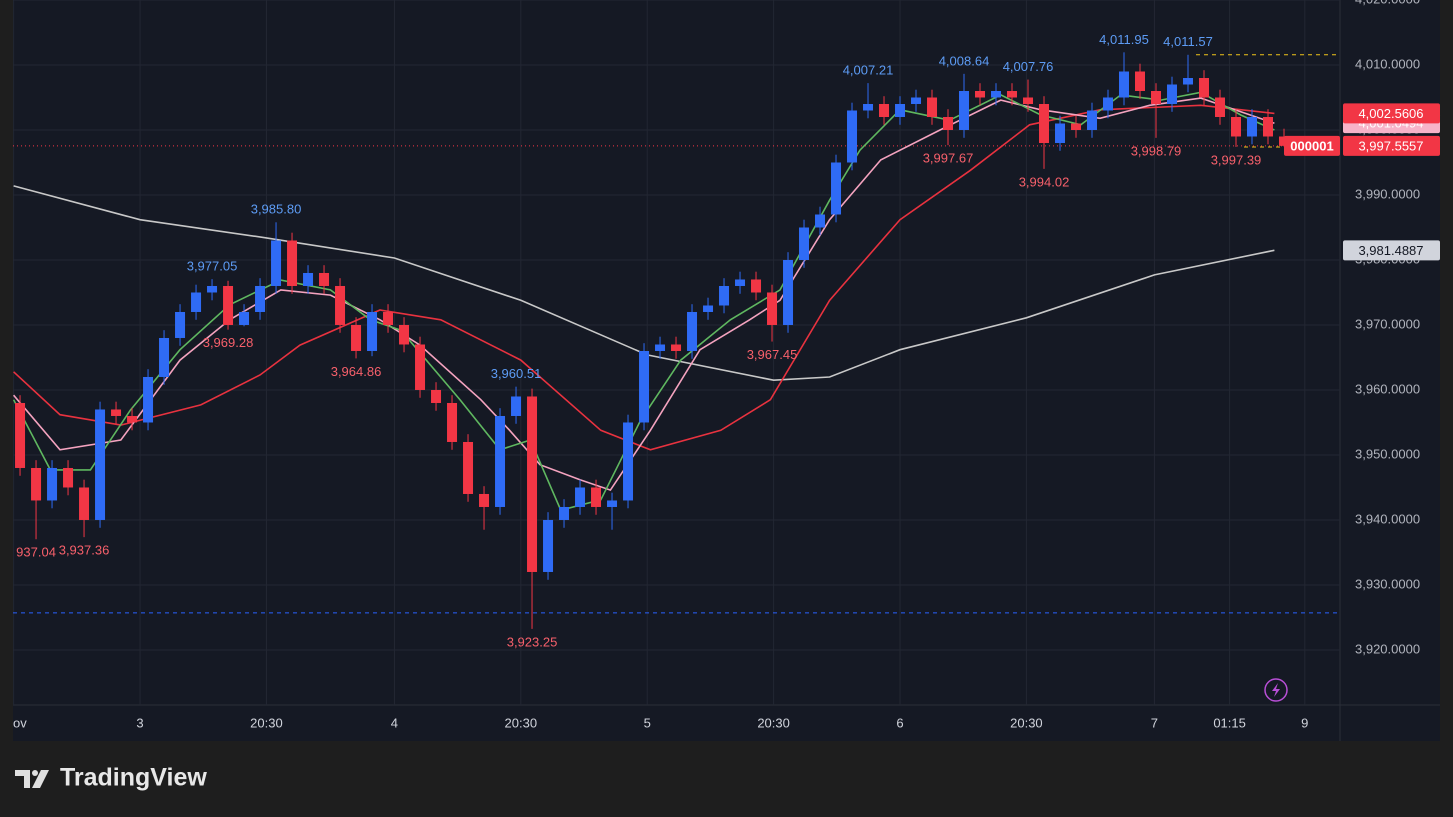 The width and height of the screenshot is (1453, 817). What do you see at coordinates (1387, 63) in the screenshot?
I see `y-tick-label: 4,010.0000` at bounding box center [1387, 63].